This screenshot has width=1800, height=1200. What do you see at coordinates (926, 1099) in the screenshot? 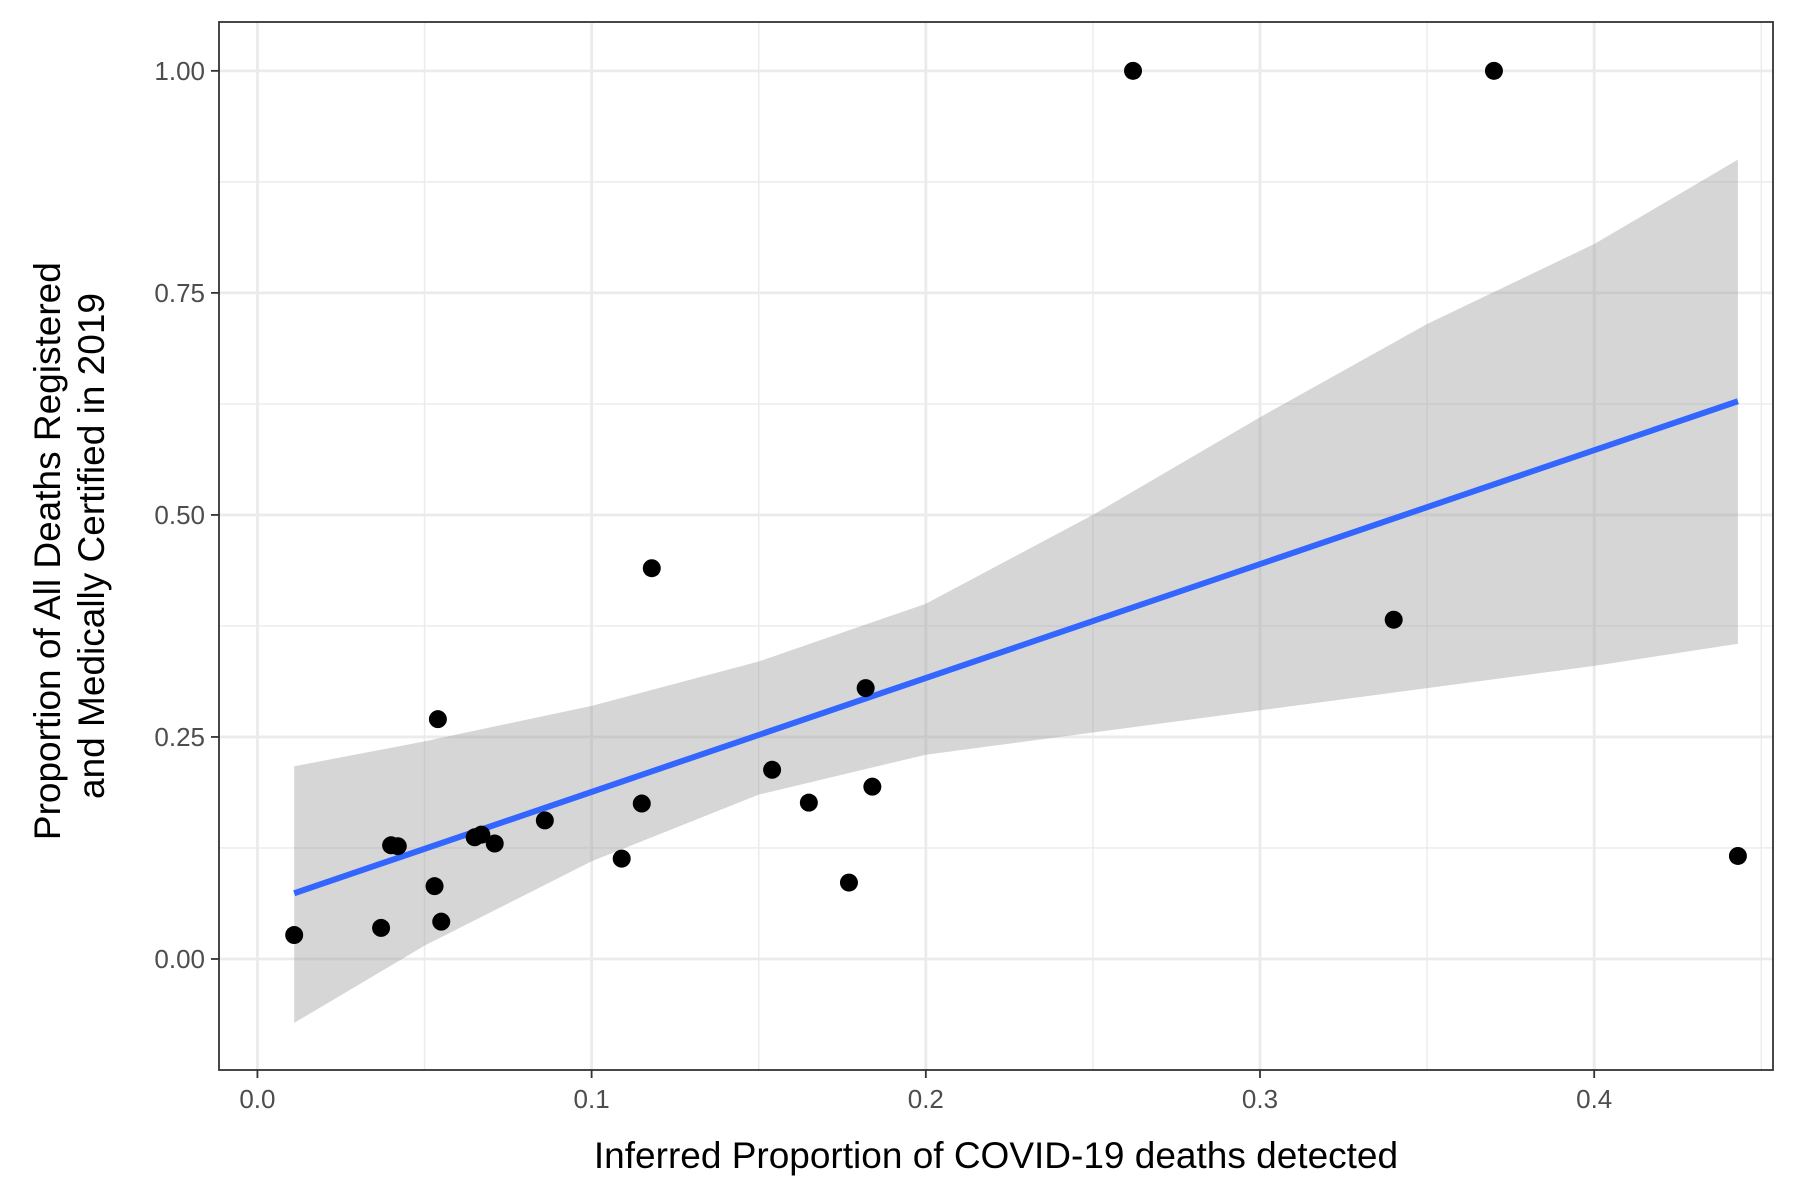
I see `x-tick-label: 0.2` at bounding box center [926, 1099].